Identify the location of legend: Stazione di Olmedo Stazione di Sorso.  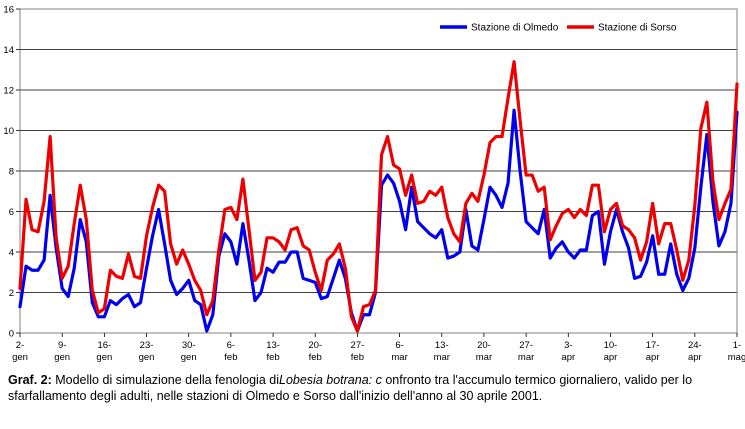
(558, 28).